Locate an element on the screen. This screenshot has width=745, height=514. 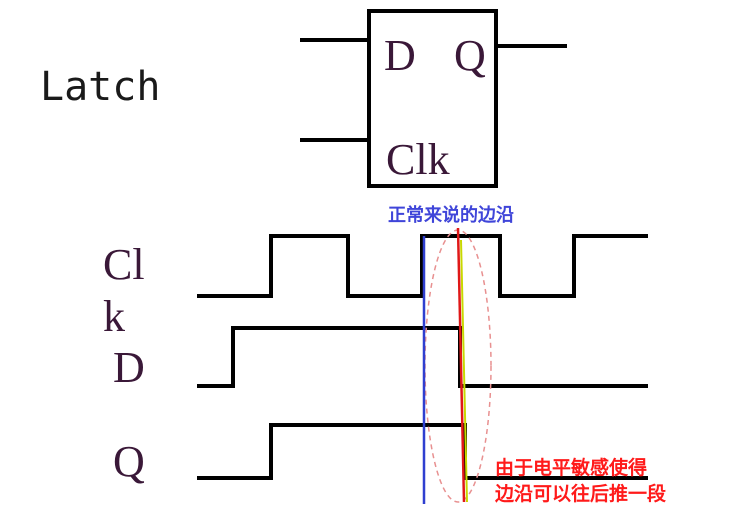
d-waveform is located at coordinates (422, 357).